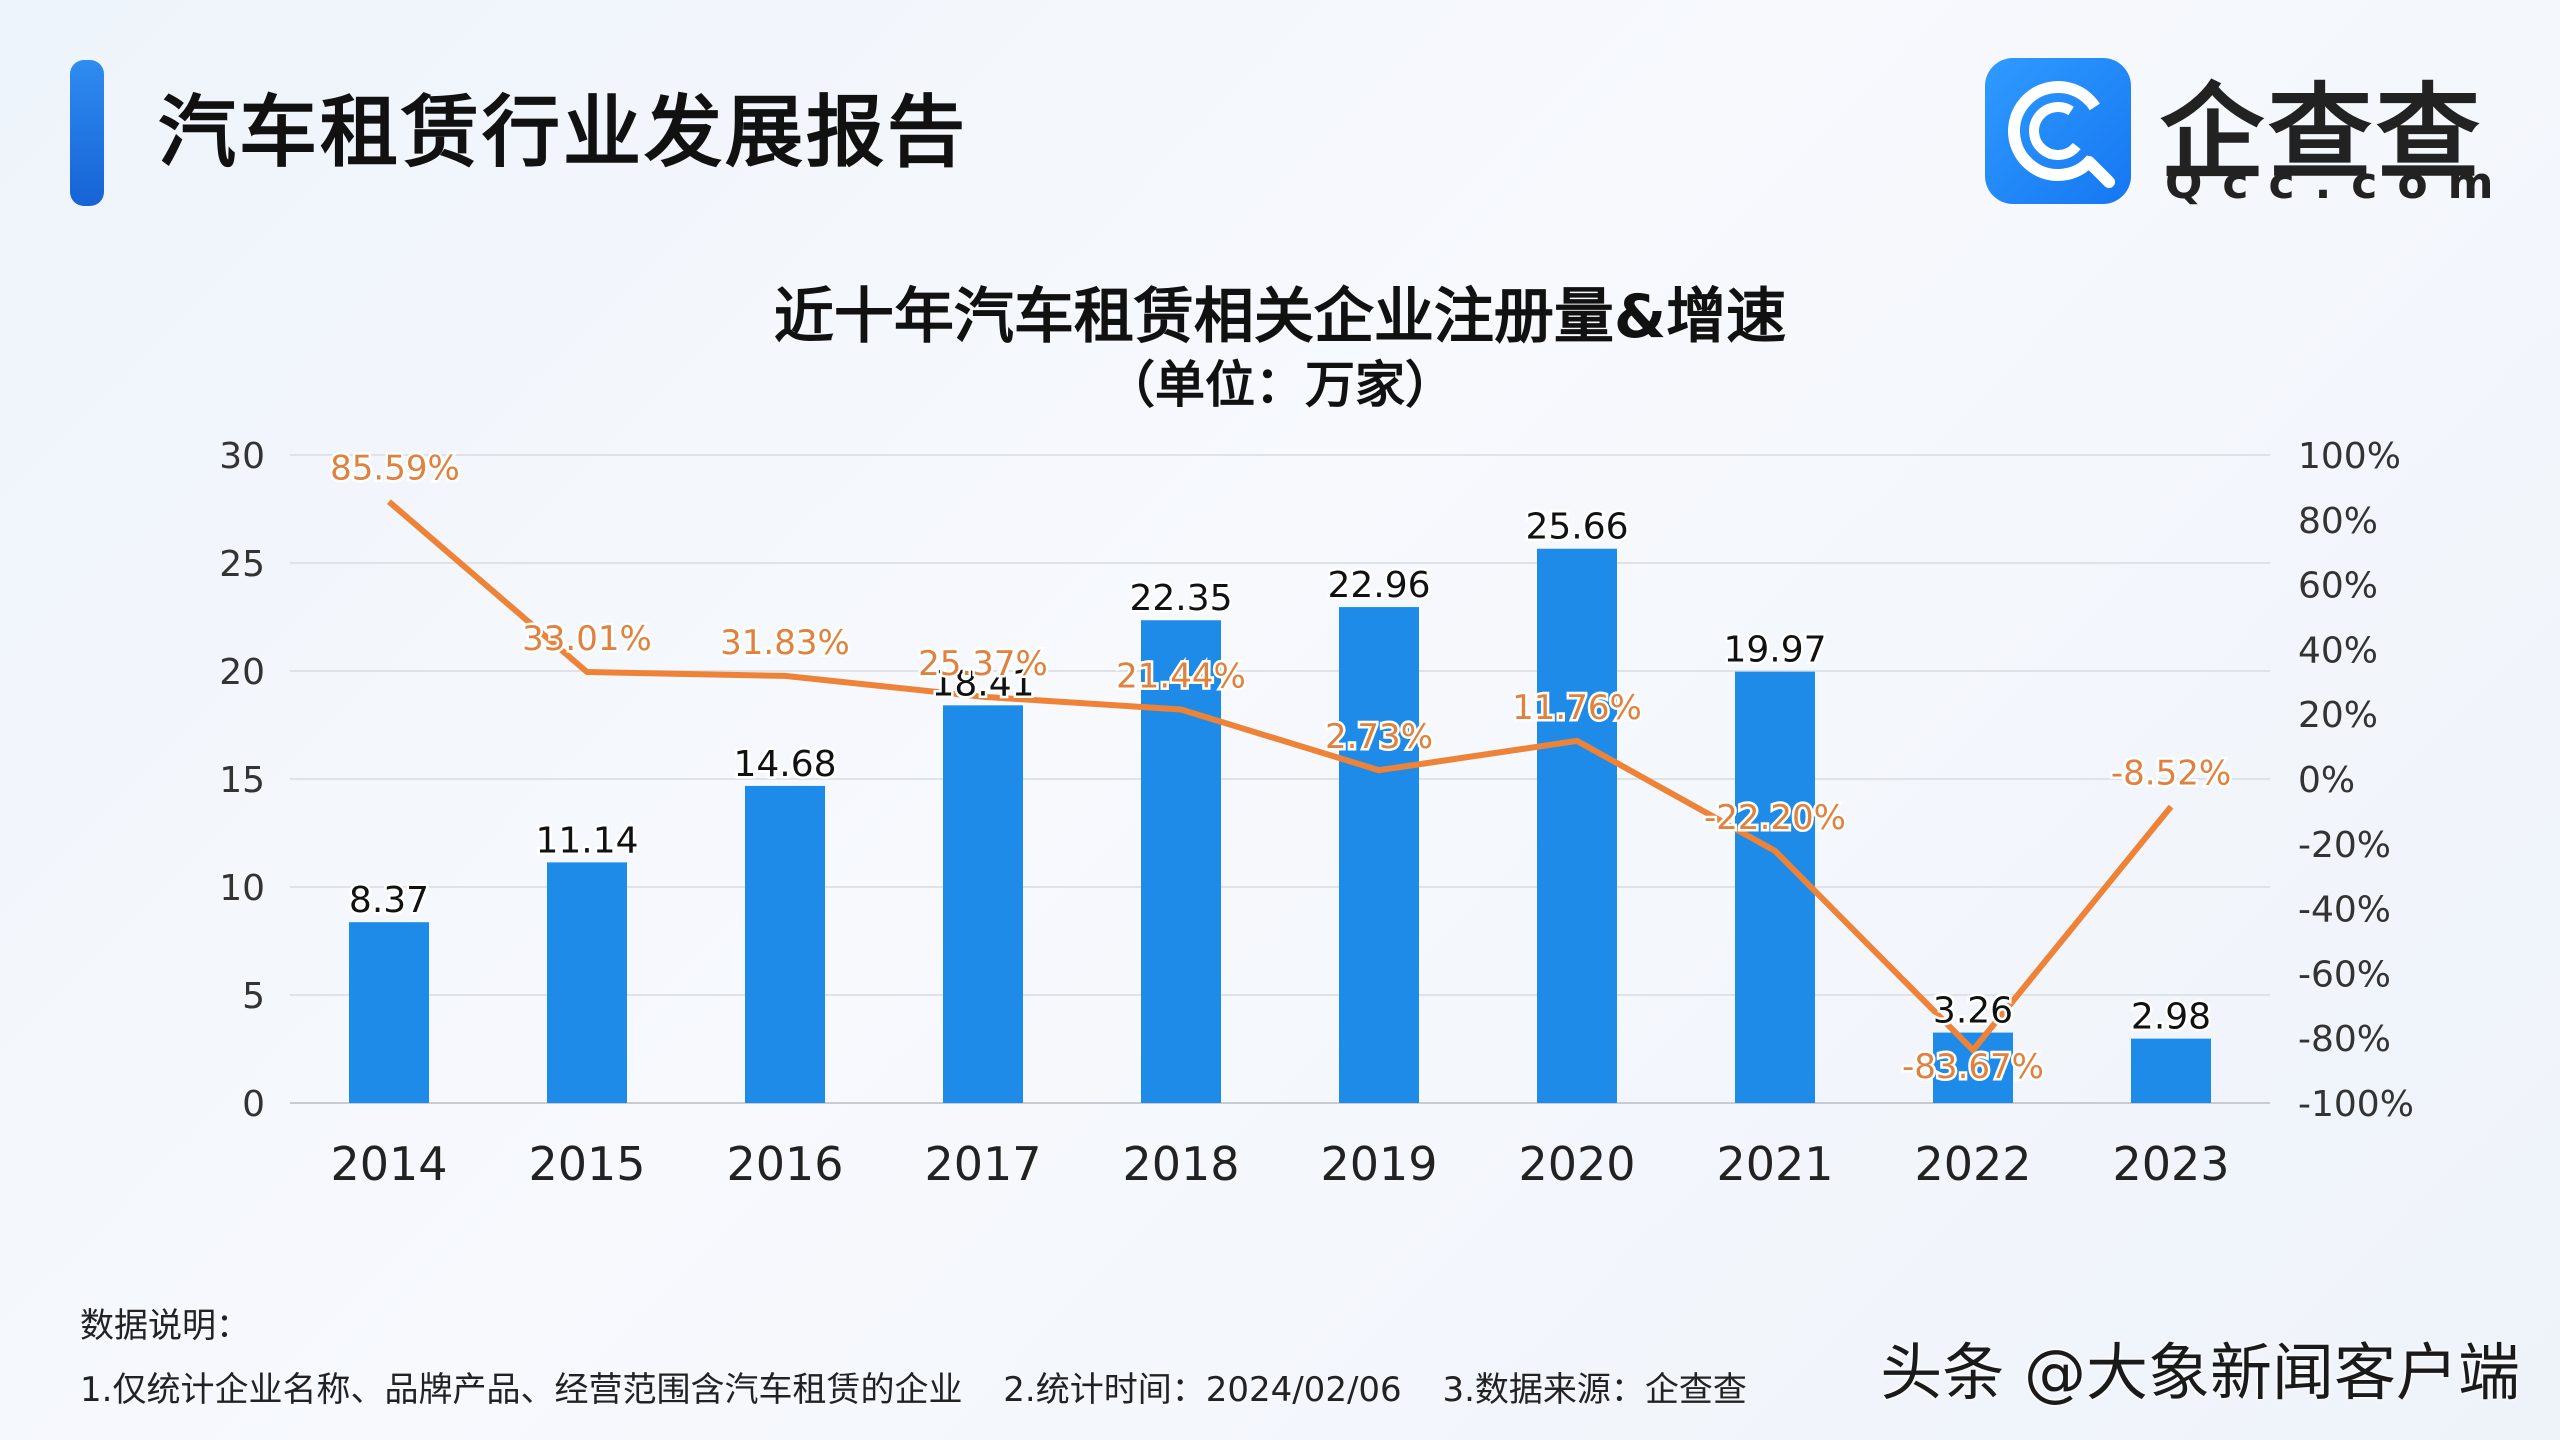 The width and height of the screenshot is (2560, 1440). Describe the element at coordinates (388, 1164) in the screenshot. I see `x-tick-label: 2014` at that location.